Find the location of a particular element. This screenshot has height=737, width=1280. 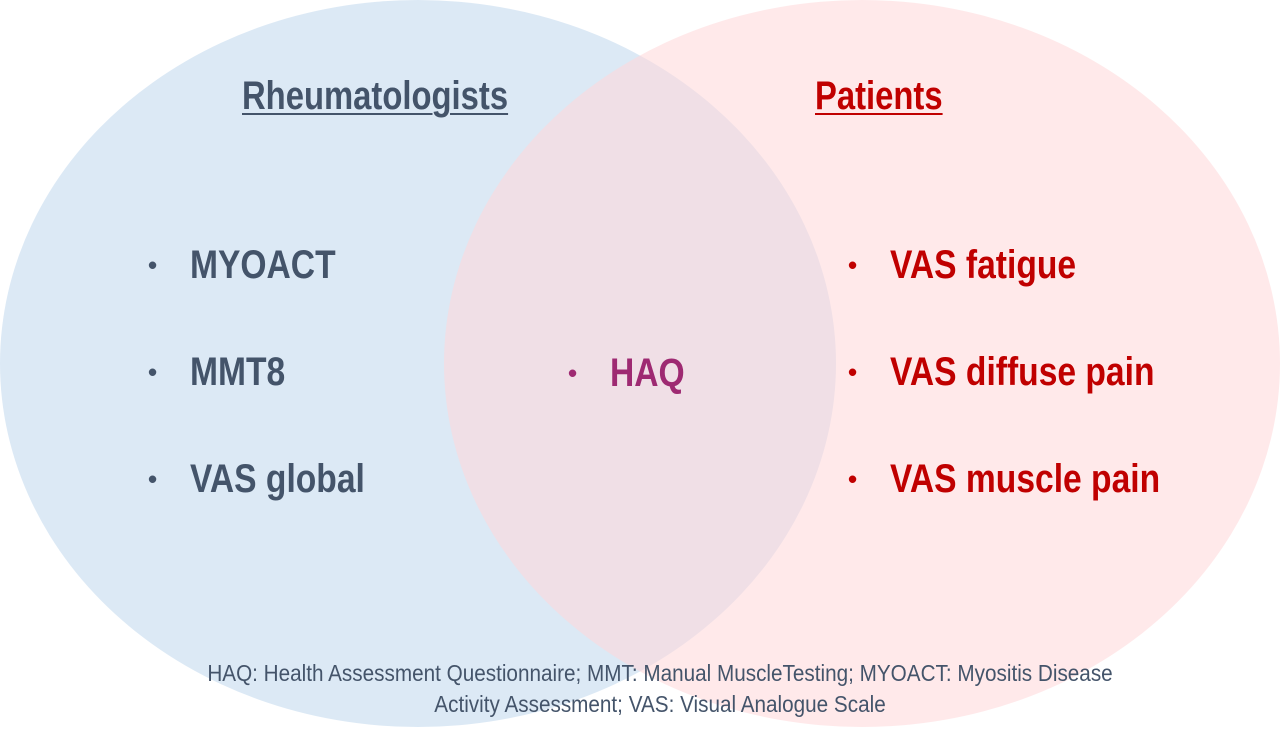

rheumatologists-heading: Rheumatologists is located at coordinates (375, 96).